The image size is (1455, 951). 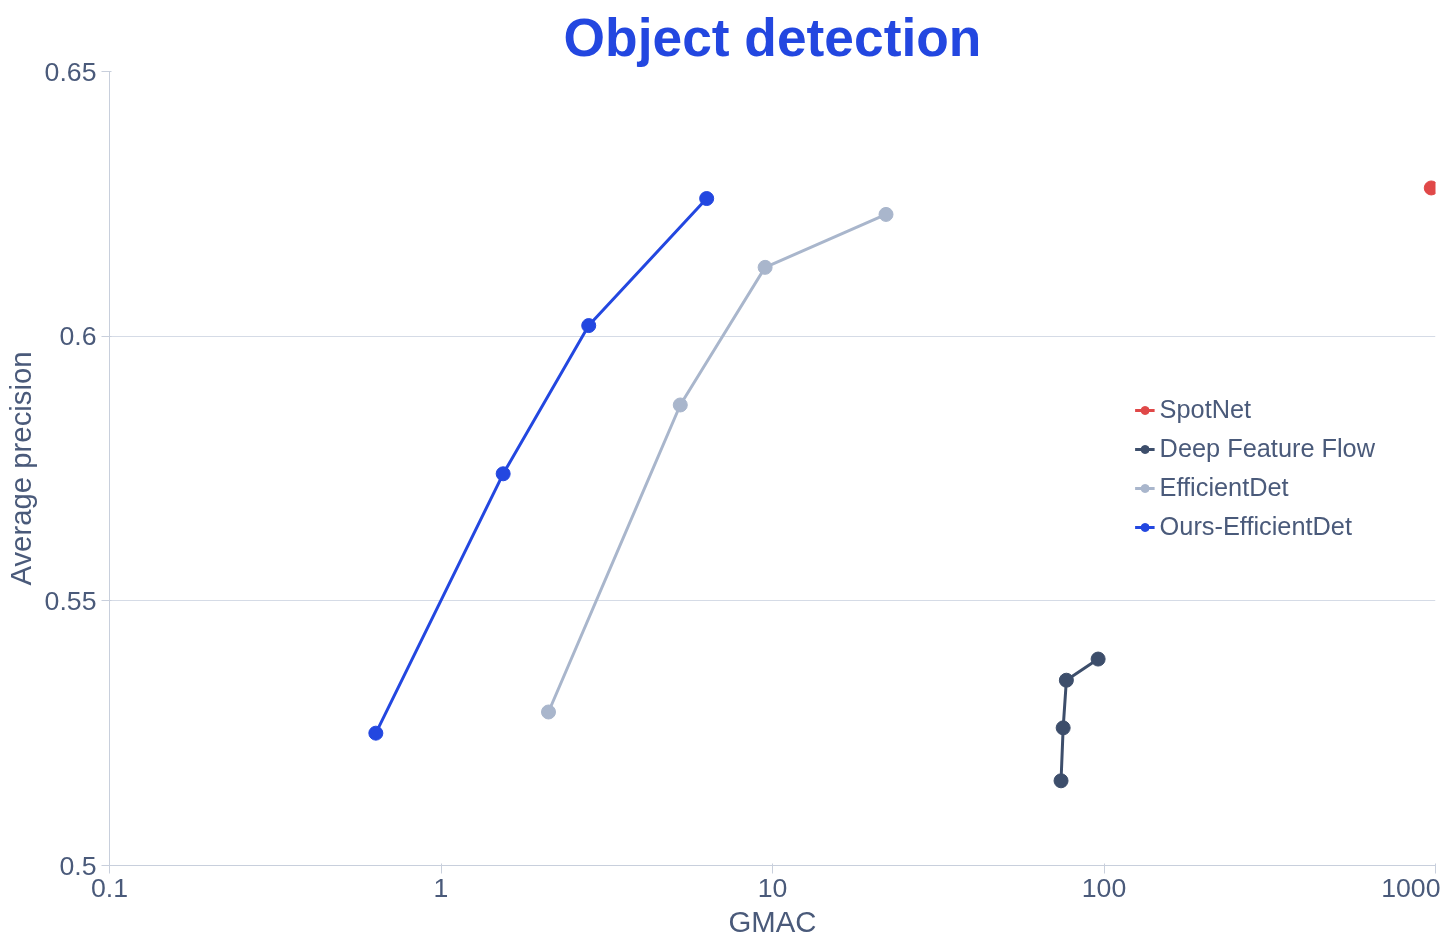 What do you see at coordinates (772, 921) in the screenshot?
I see `x-axis-title: GMAC` at bounding box center [772, 921].